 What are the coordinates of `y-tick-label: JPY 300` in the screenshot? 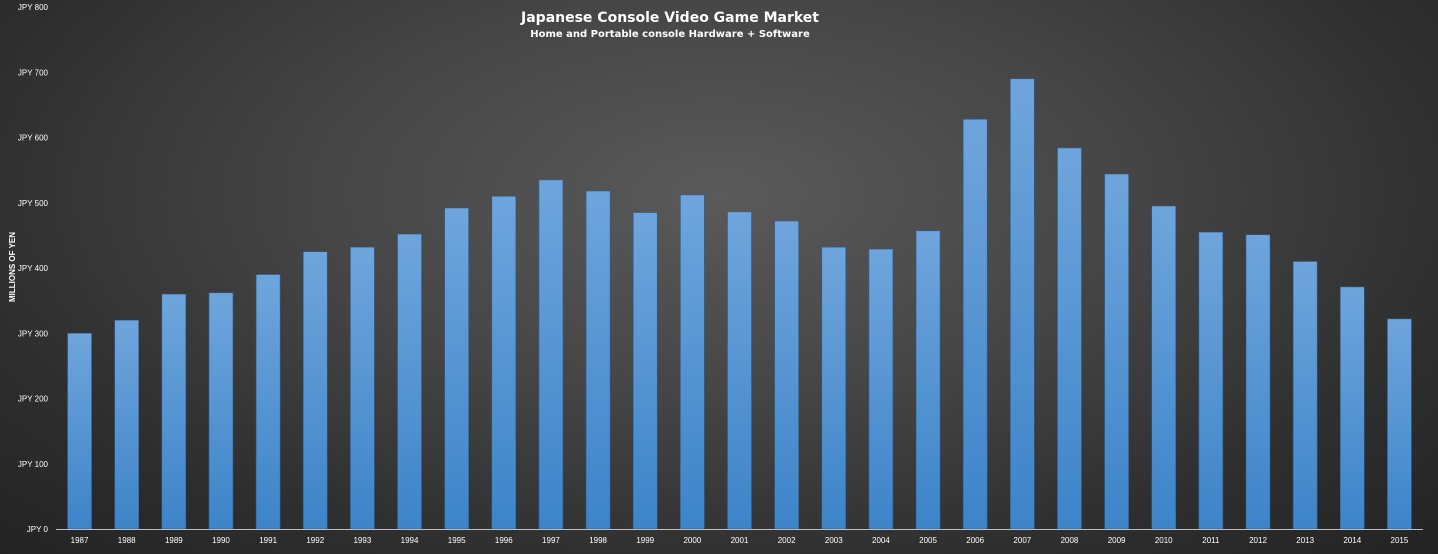 It's located at (33, 333).